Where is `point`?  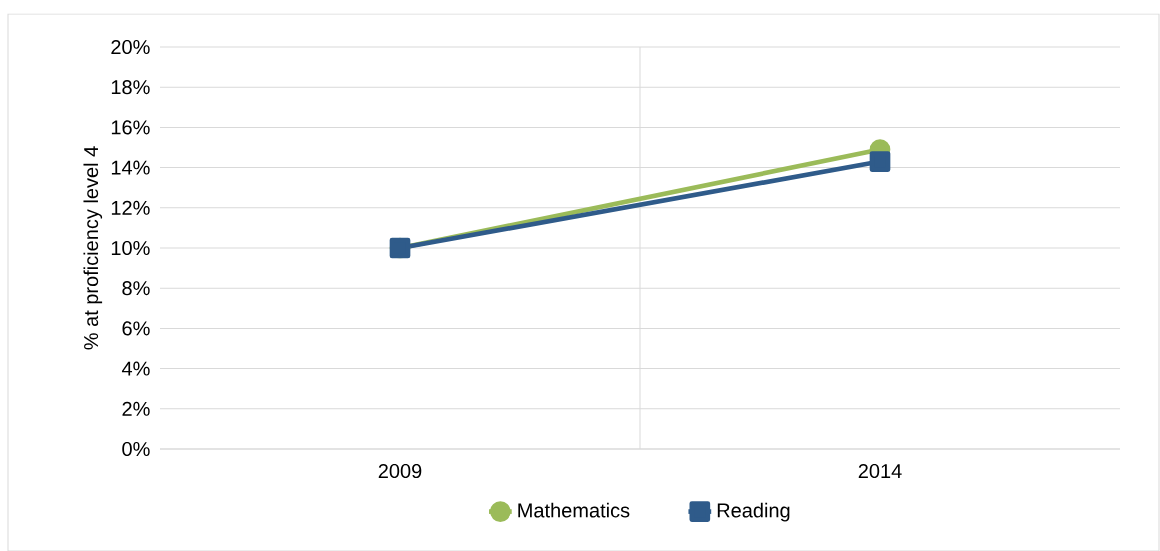
point is located at coordinates (880, 161).